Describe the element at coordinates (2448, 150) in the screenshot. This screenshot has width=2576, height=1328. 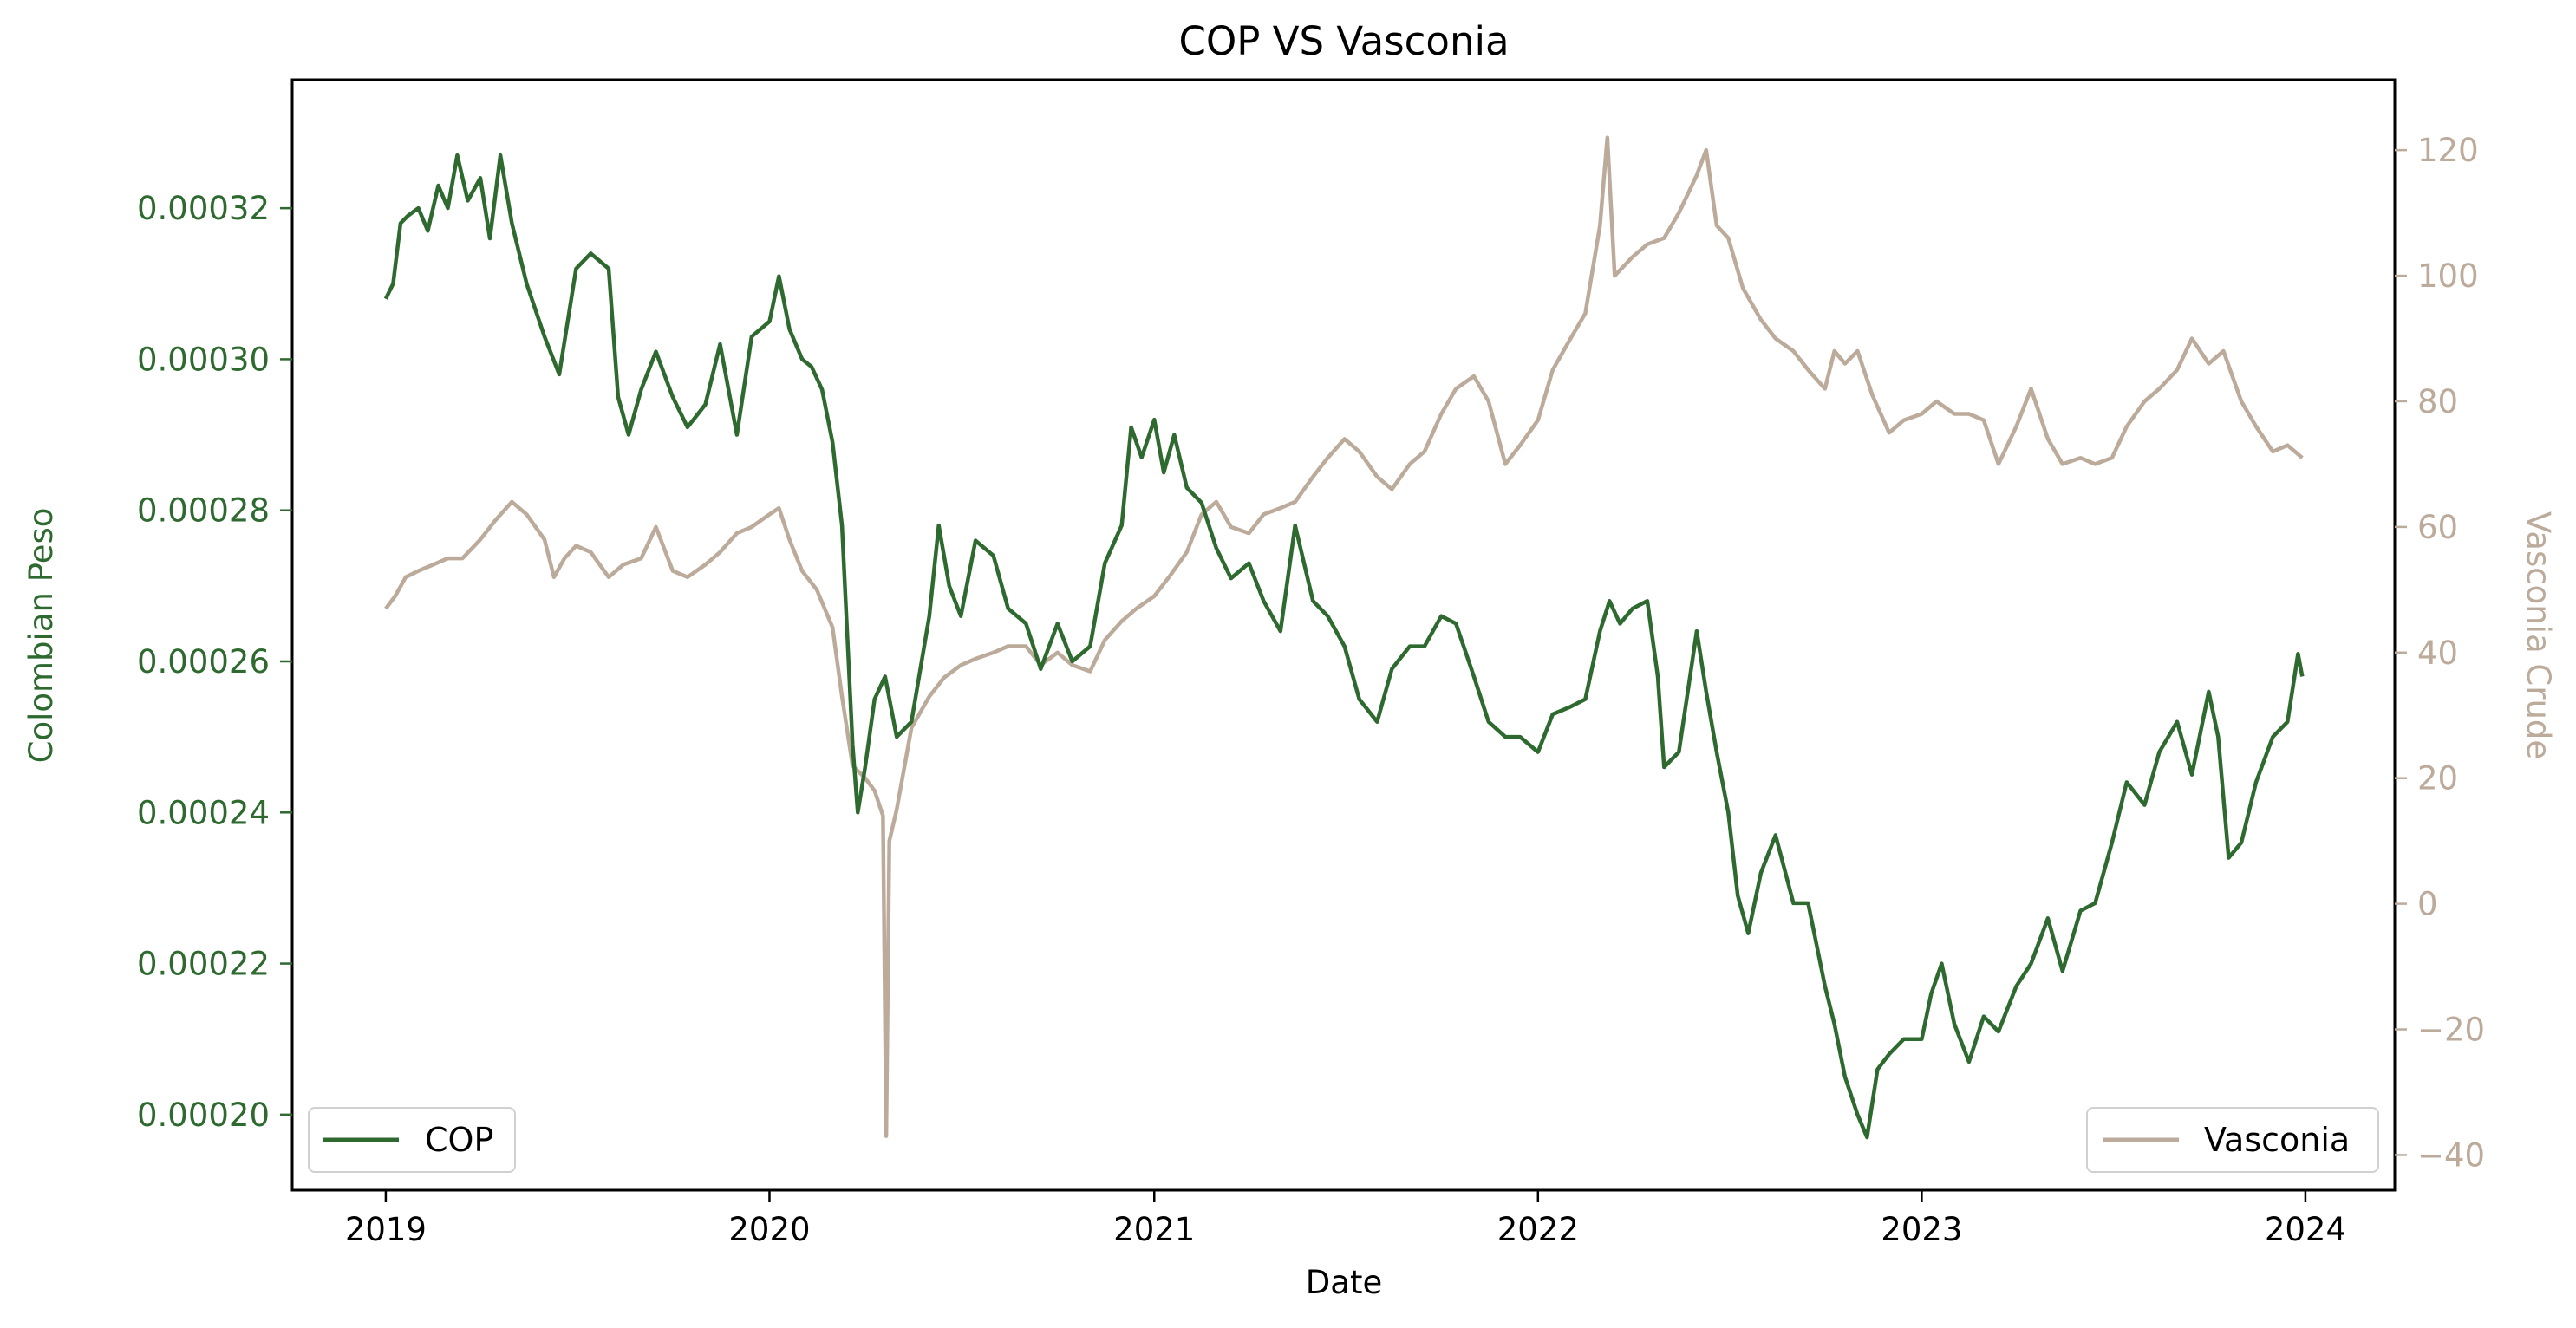
I see `y-right-tick-label: 120` at that location.